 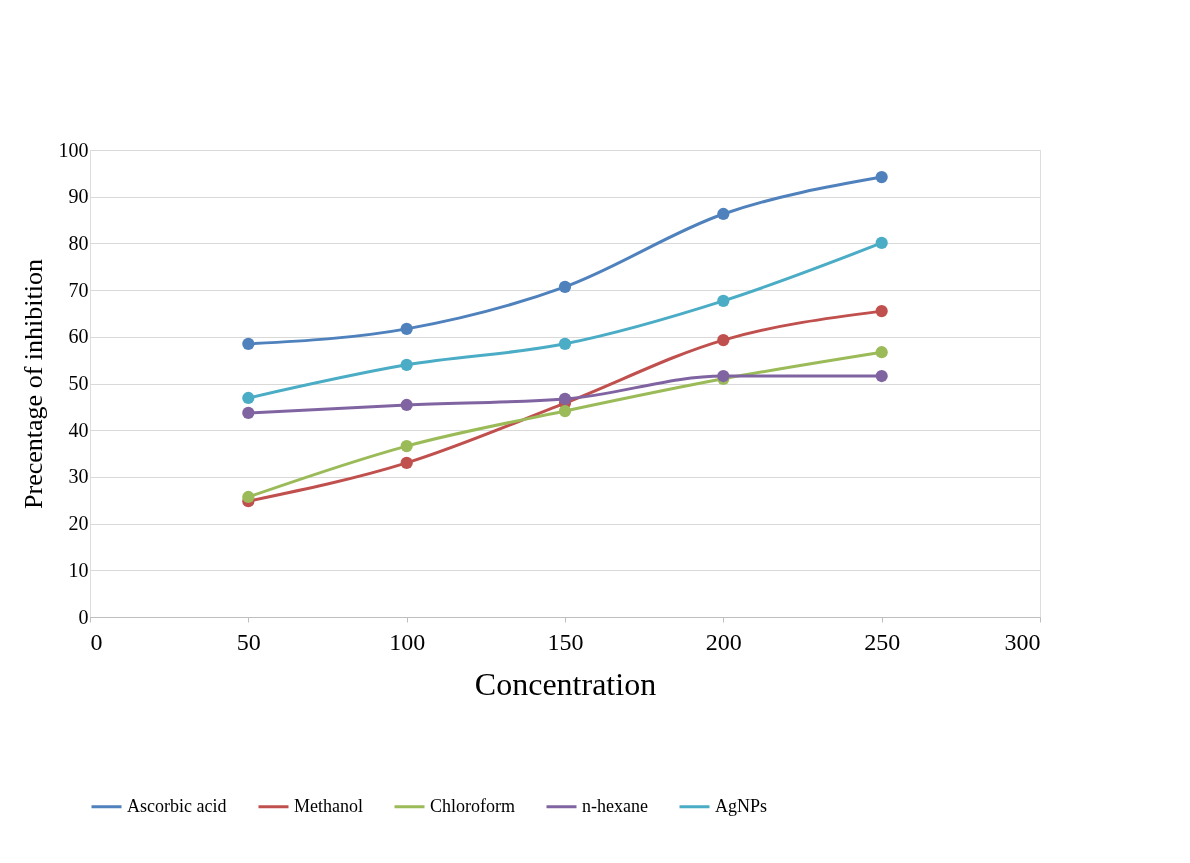 I want to click on legend-label: Ascorbic acid, so click(x=177, y=805).